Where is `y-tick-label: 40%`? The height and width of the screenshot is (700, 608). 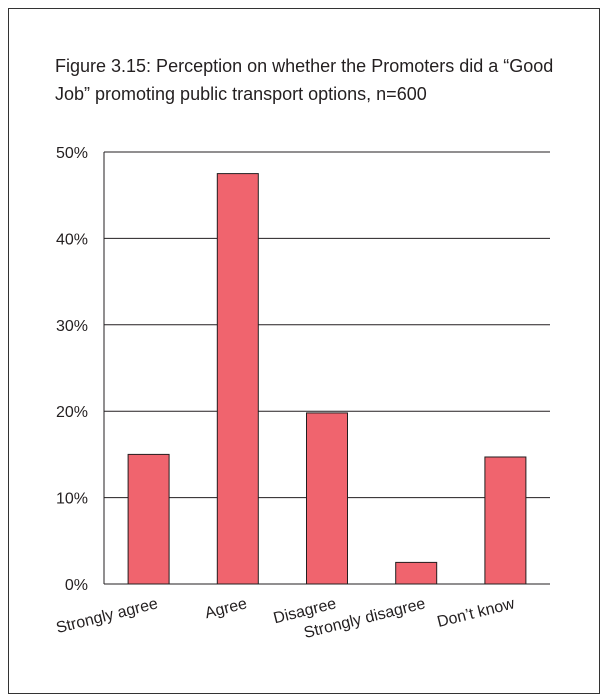 y-tick-label: 40% is located at coordinates (72, 239).